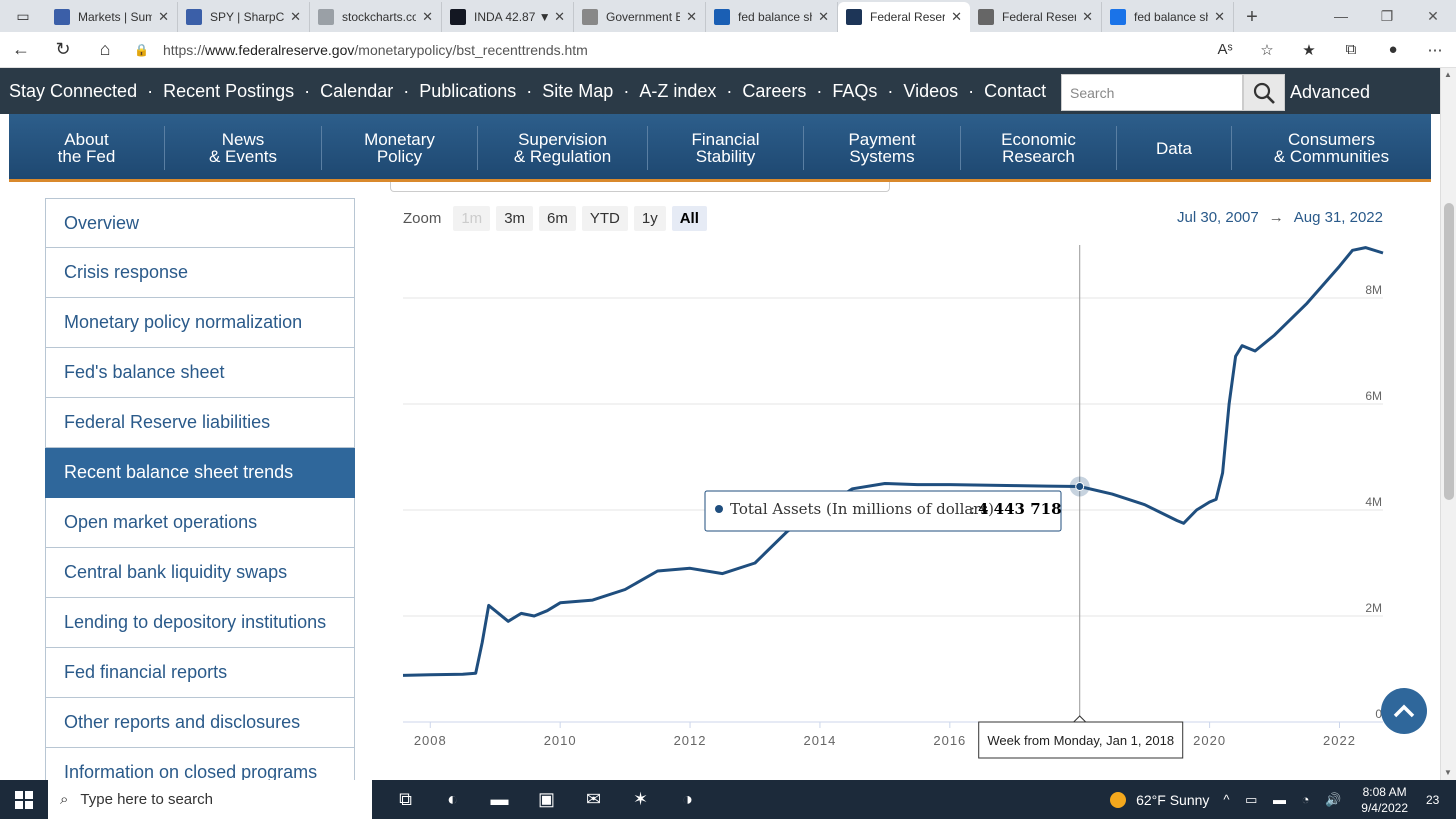  What do you see at coordinates (1387, 15) in the screenshot?
I see `restore-icon: ❐` at bounding box center [1387, 15].